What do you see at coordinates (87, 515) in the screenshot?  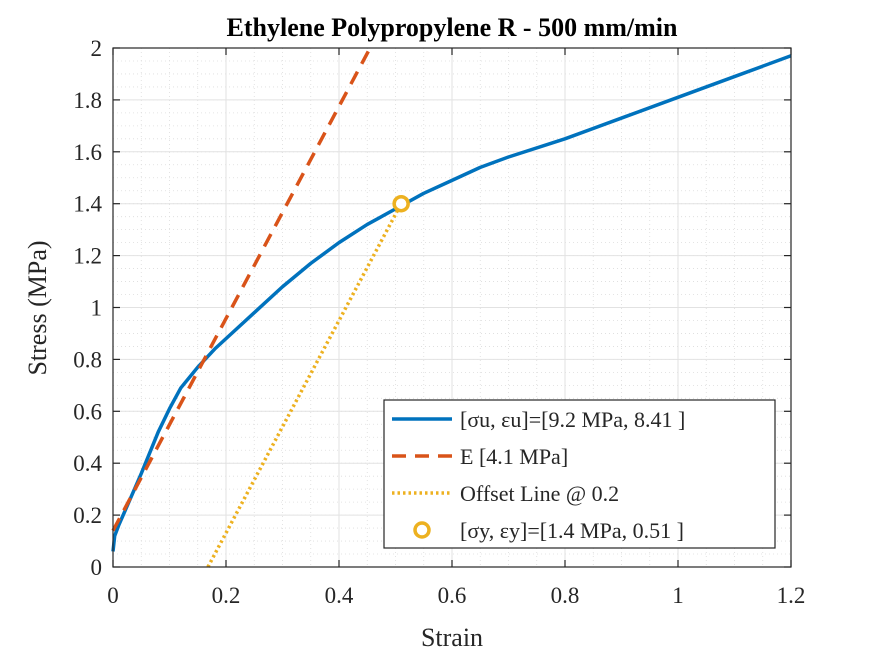 I see `y-tick-label: 0.2` at bounding box center [87, 515].